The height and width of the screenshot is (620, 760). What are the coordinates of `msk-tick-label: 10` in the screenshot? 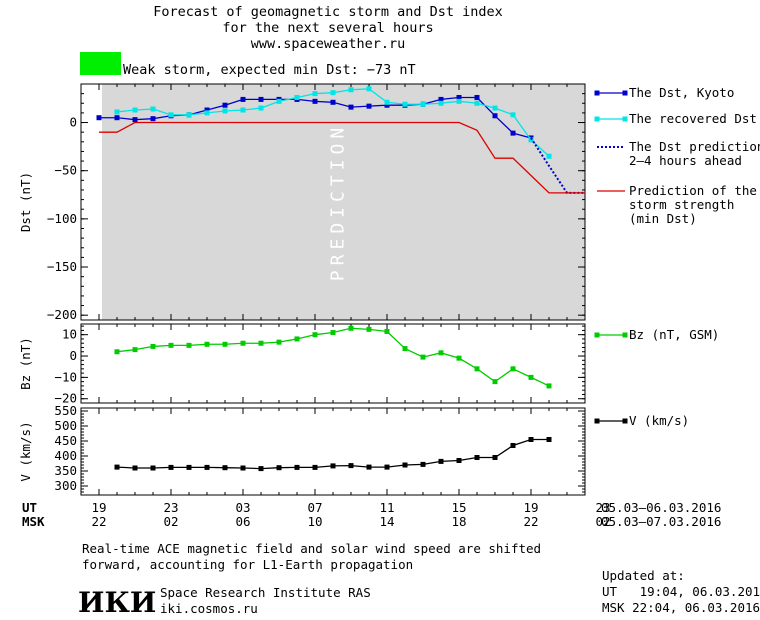 It's located at (314, 521).